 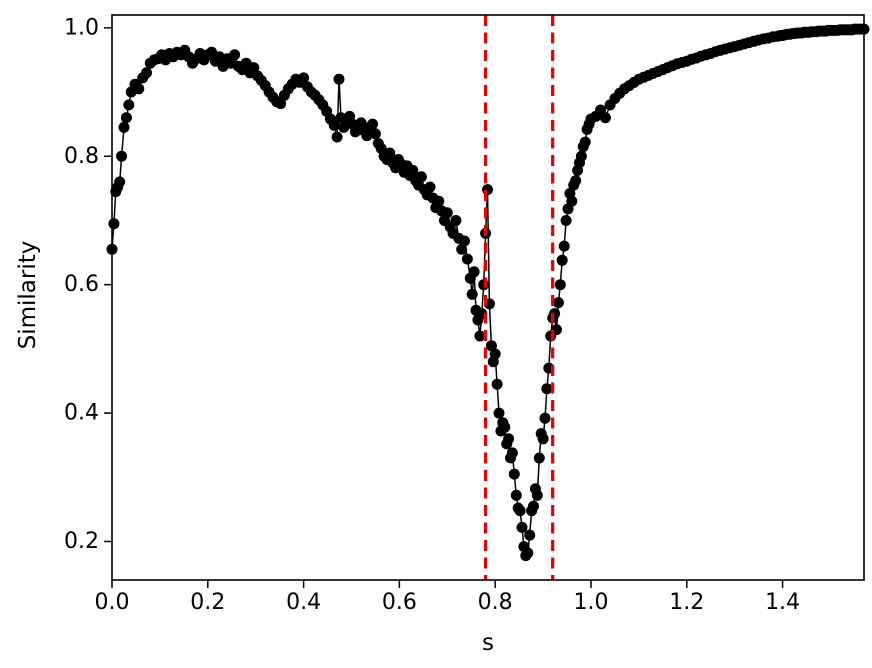 What do you see at coordinates (488, 643) in the screenshot?
I see `x-axis-label: s` at bounding box center [488, 643].